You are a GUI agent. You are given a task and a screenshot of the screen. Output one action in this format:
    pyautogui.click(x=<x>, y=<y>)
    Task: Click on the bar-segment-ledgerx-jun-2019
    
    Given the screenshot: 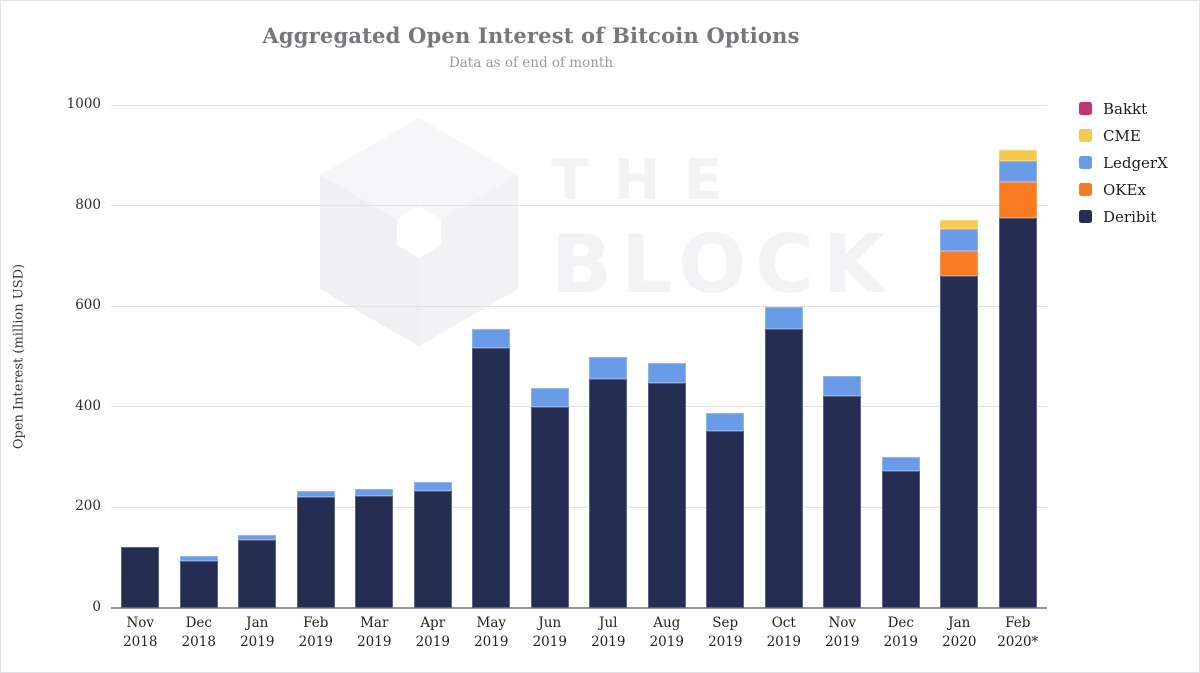 What is the action you would take?
    pyautogui.click(x=549, y=397)
    